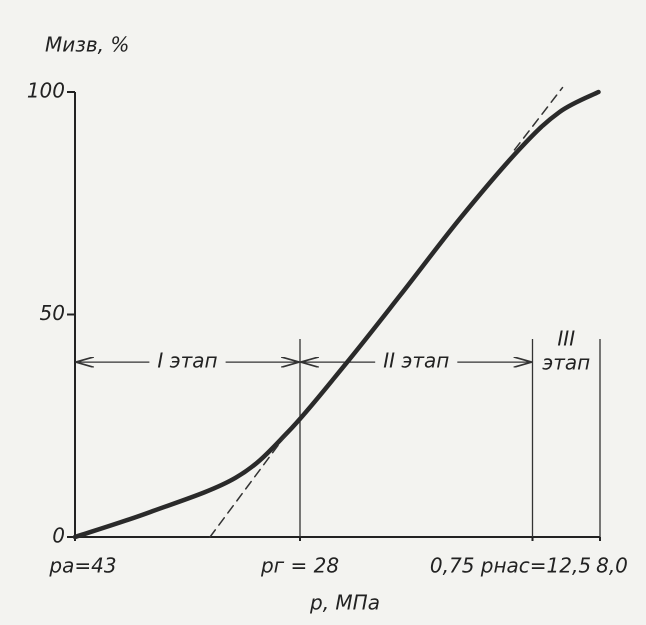 The width and height of the screenshot is (646, 625). I want to click on x-tick-label: pг = 28, so click(299, 566).